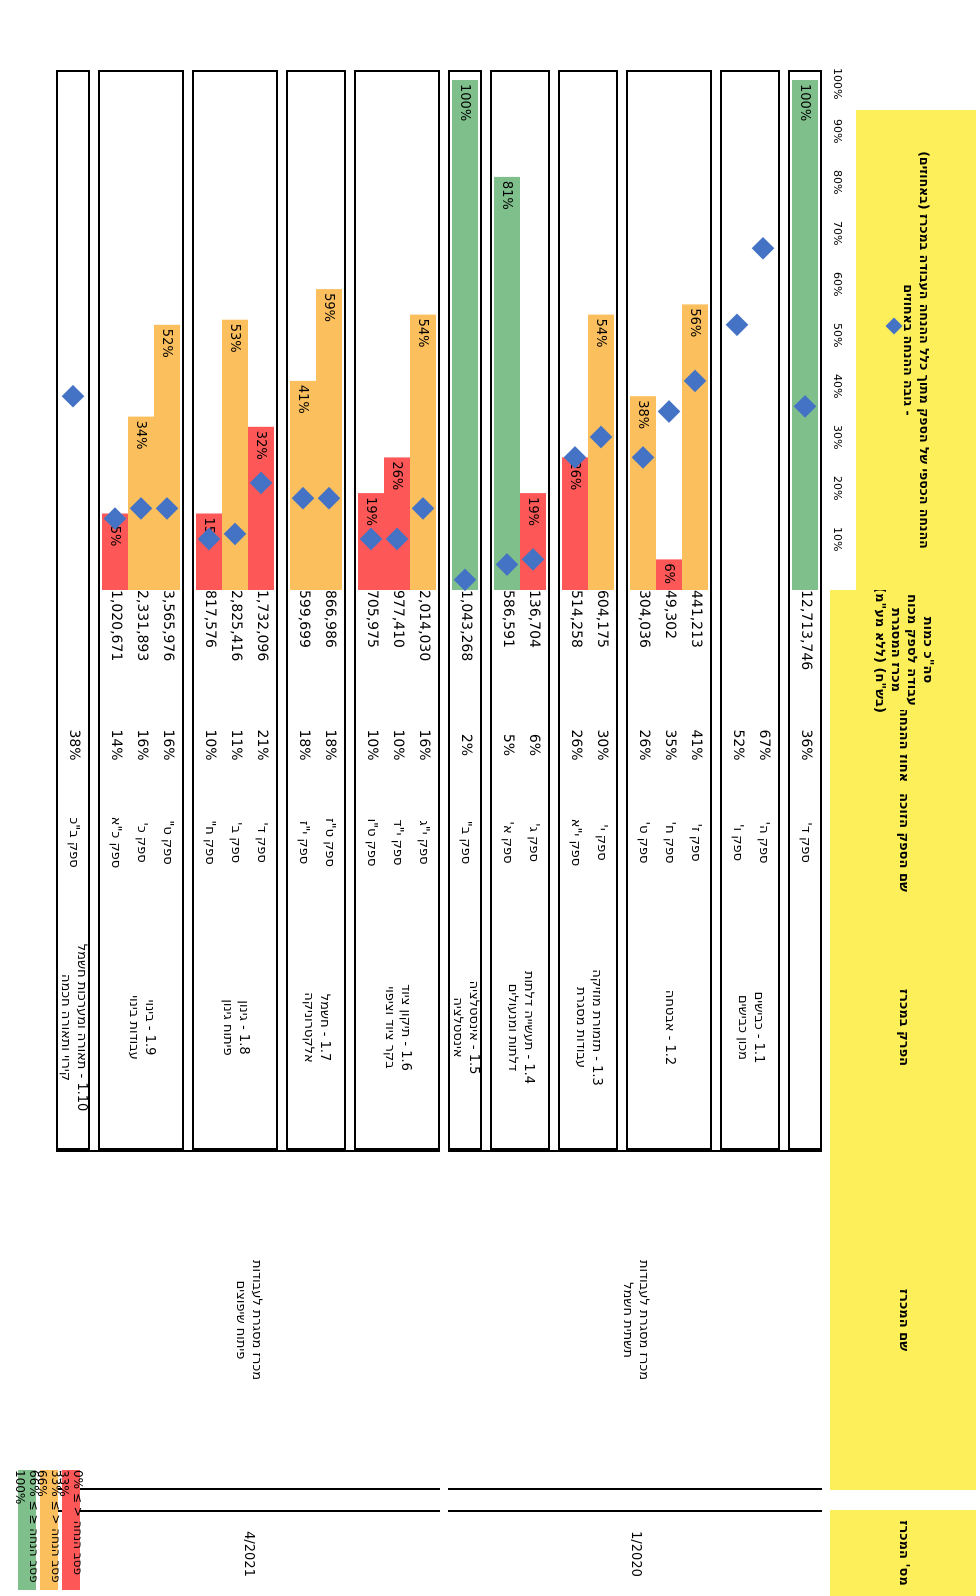 The height and width of the screenshot is (1596, 980). I want to click on bar-data-label: 56%, so click(694, 322).